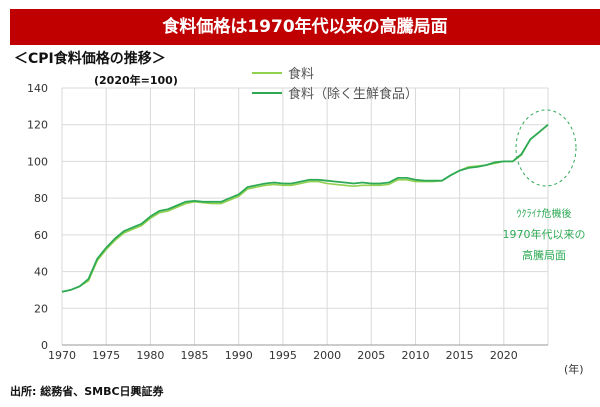 This screenshot has height=407, width=600. What do you see at coordinates (460, 355) in the screenshot?
I see `x-tick-label: 2015` at bounding box center [460, 355].